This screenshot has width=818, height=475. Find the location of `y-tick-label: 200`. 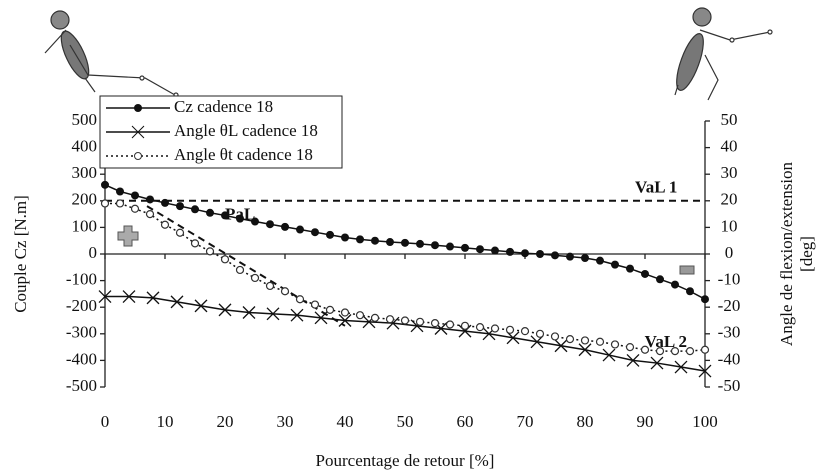

y-tick-label: 200 is located at coordinates (85, 199).